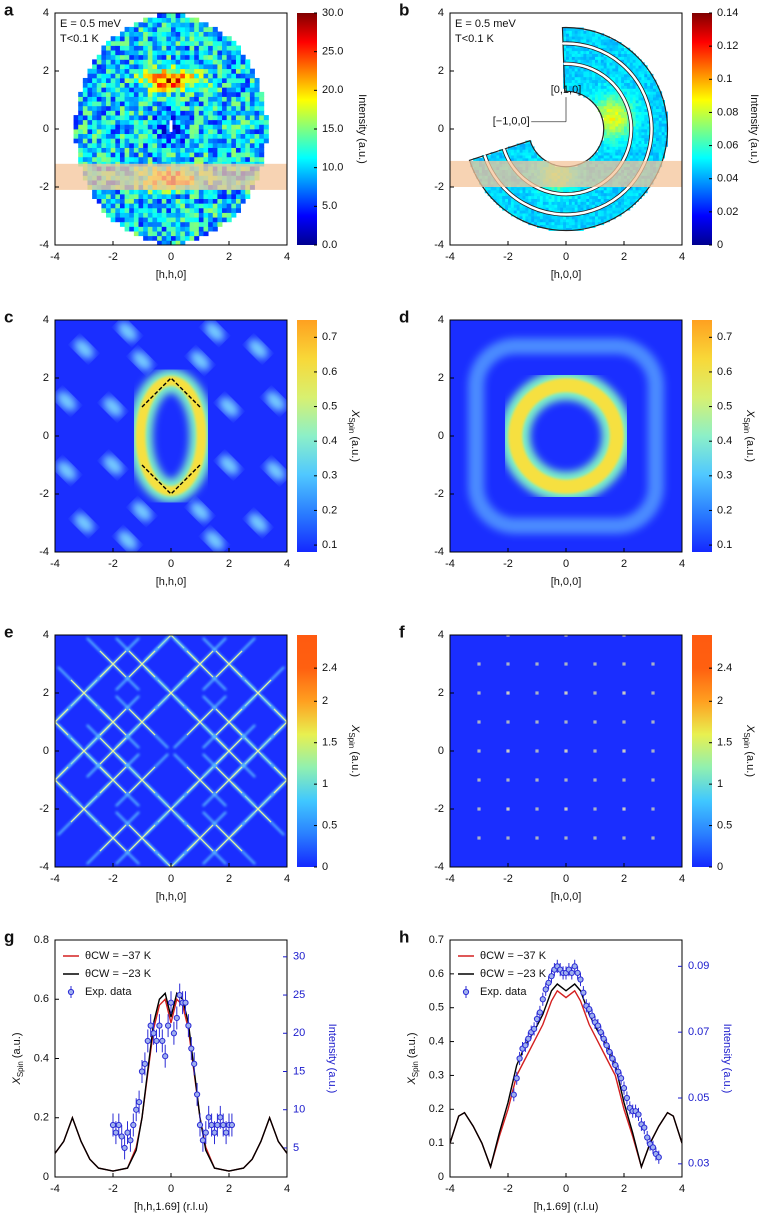 Image resolution: width=767 pixels, height=1217 pixels. Describe the element at coordinates (229, 1189) in the screenshot. I see `x-tick-label: 2` at that location.